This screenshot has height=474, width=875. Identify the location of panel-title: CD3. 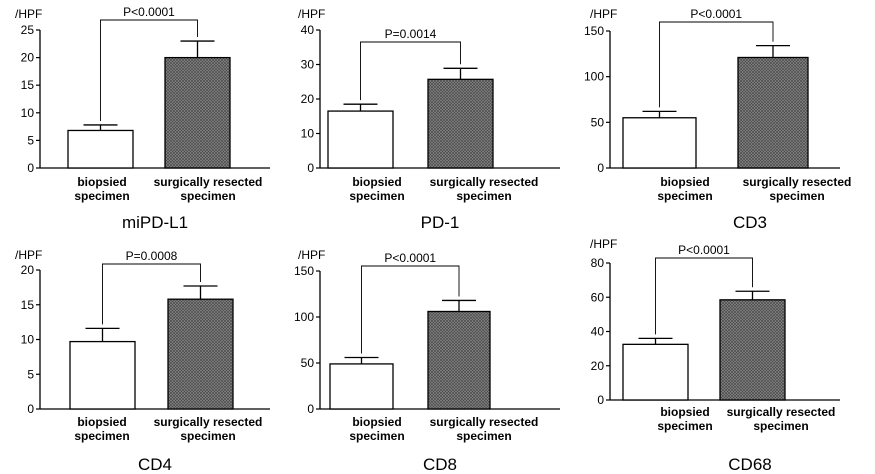
(750, 222).